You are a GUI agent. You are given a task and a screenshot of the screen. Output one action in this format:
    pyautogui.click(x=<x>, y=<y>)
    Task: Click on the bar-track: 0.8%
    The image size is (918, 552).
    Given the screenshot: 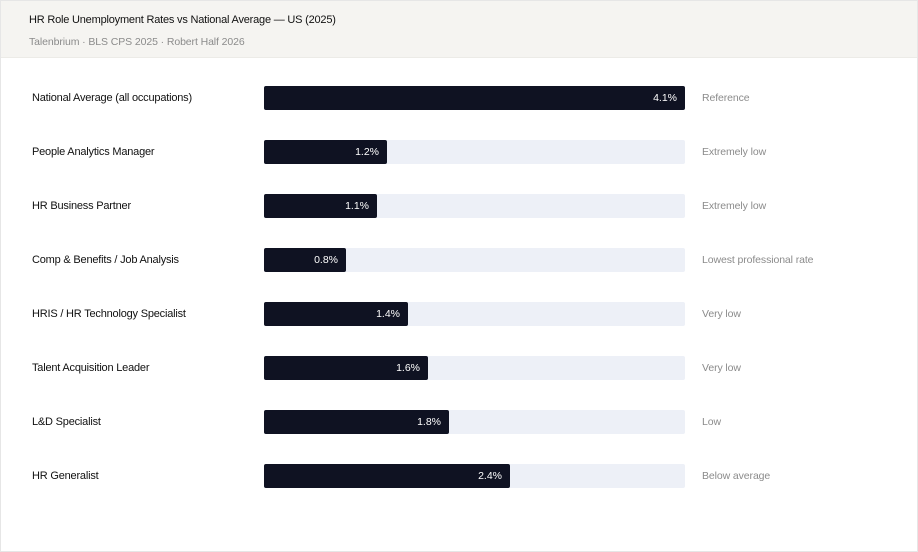 What is the action you would take?
    pyautogui.click(x=474, y=260)
    